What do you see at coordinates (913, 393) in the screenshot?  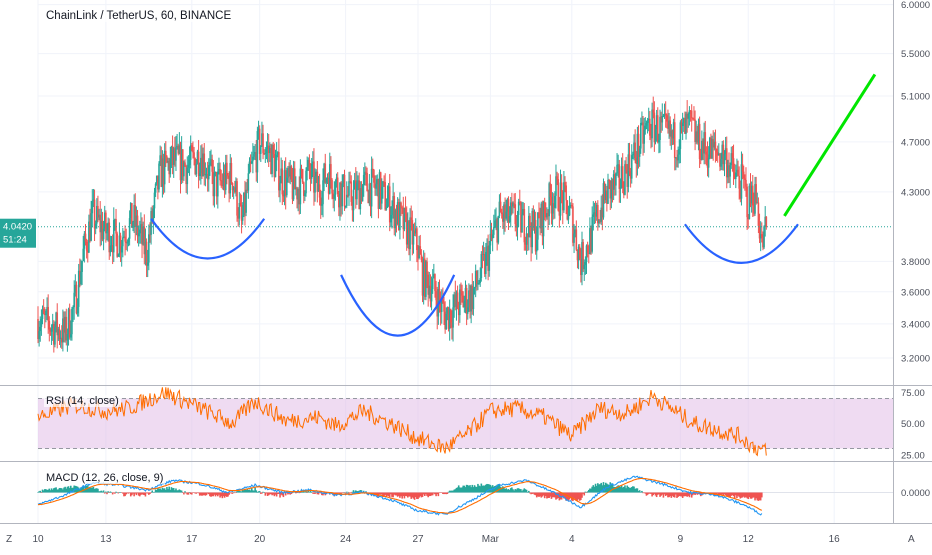 I see `rsi-tick-label: 75.00` at bounding box center [913, 393].